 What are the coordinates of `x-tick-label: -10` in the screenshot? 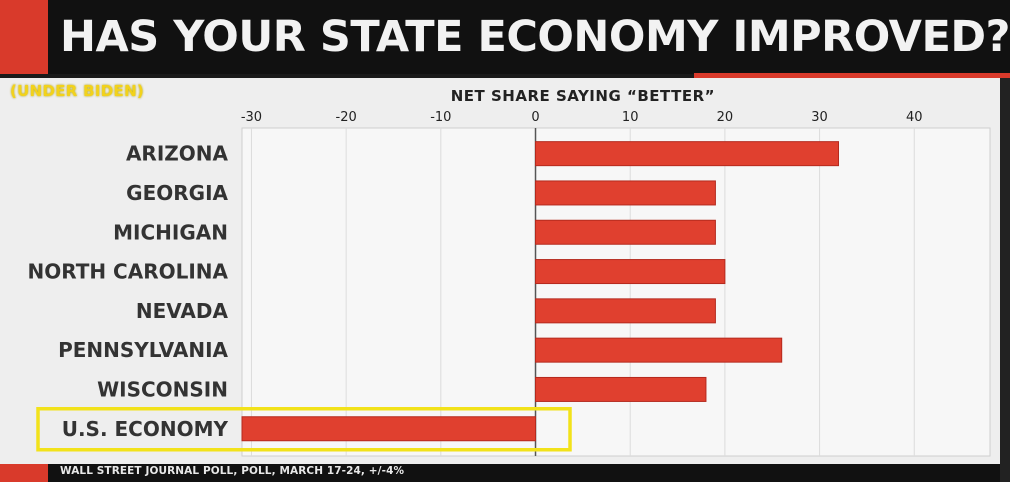 It's located at (440, 117).